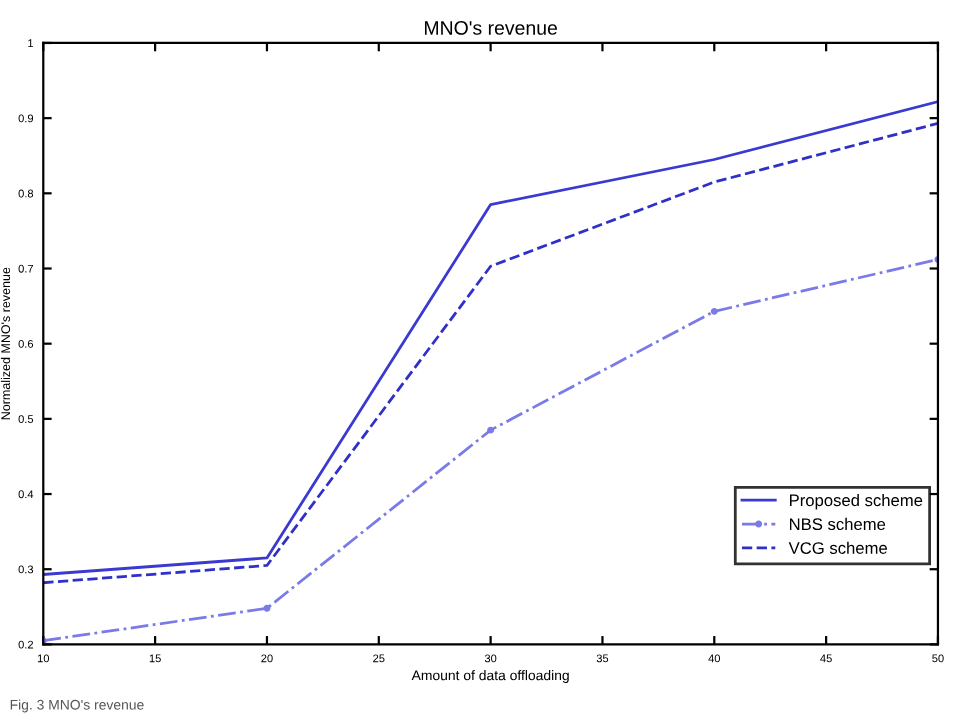  Describe the element at coordinates (837, 524) in the screenshot. I see `legend-label: NBS scheme` at that location.